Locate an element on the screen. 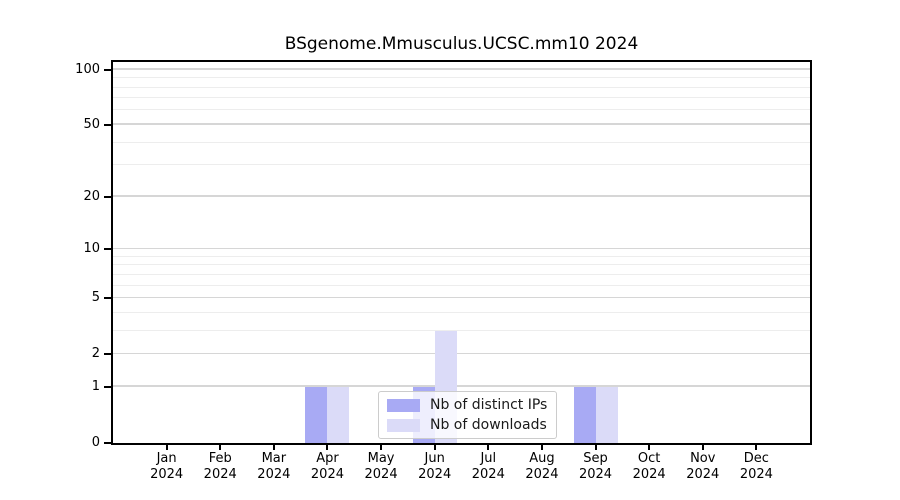 This screenshot has height=500, width=900. legend-item-downloads: Nb of downloads is located at coordinates (467, 425).